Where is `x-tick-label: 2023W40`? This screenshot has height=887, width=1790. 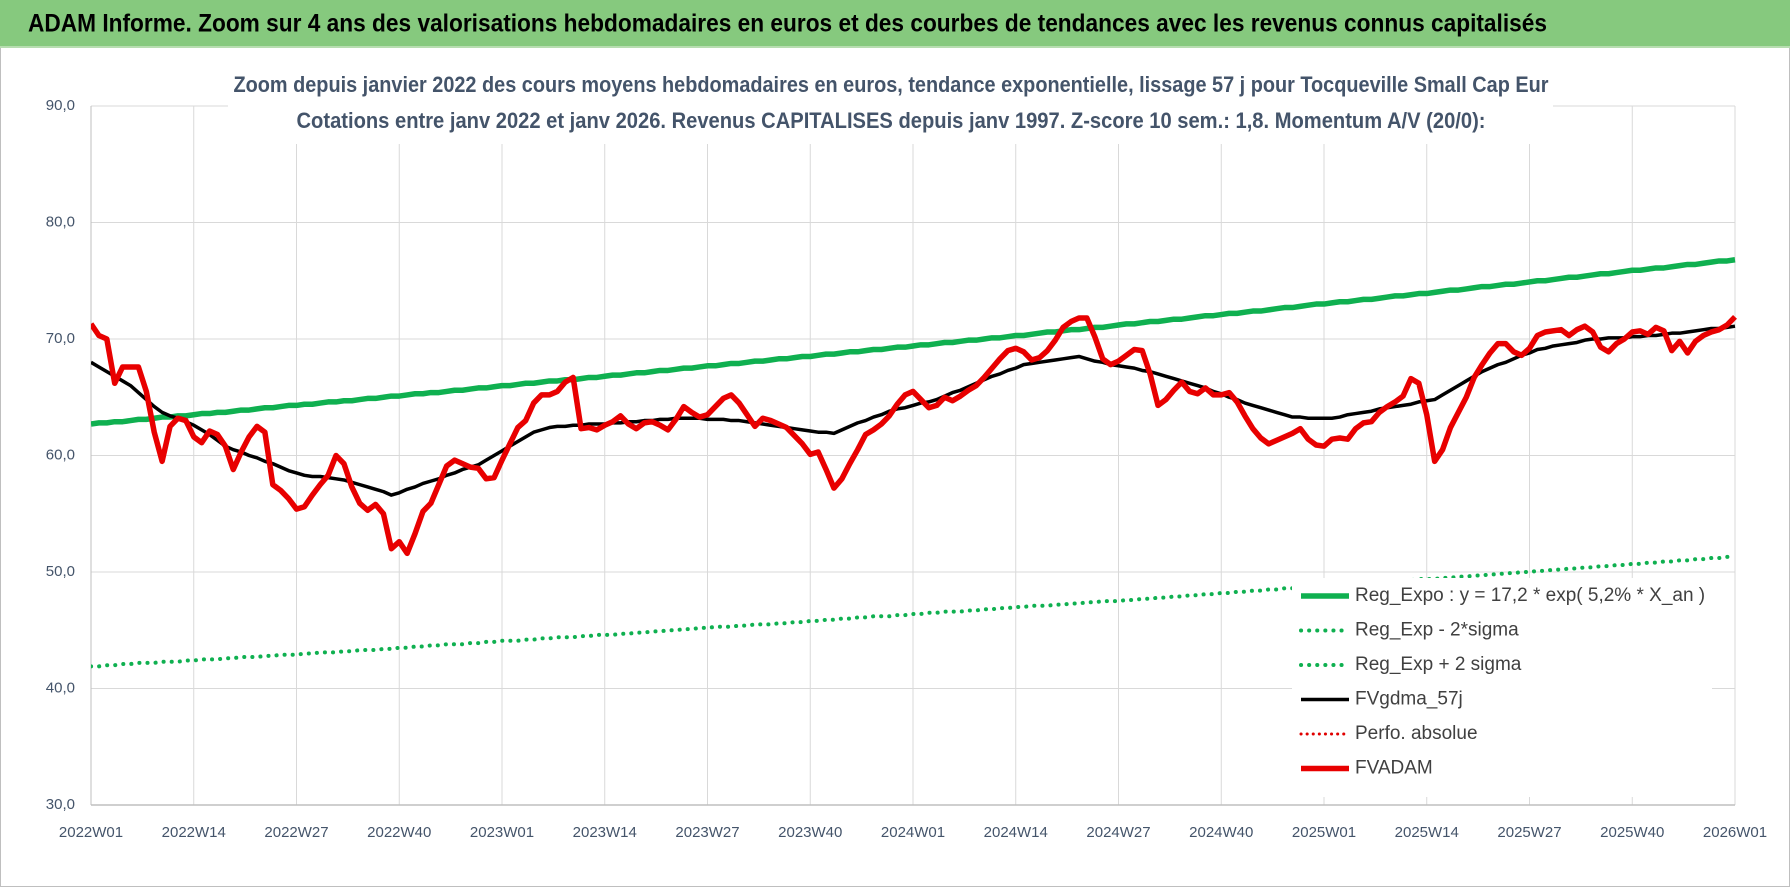
x-tick-label: 2023W40 is located at coordinates (810, 832).